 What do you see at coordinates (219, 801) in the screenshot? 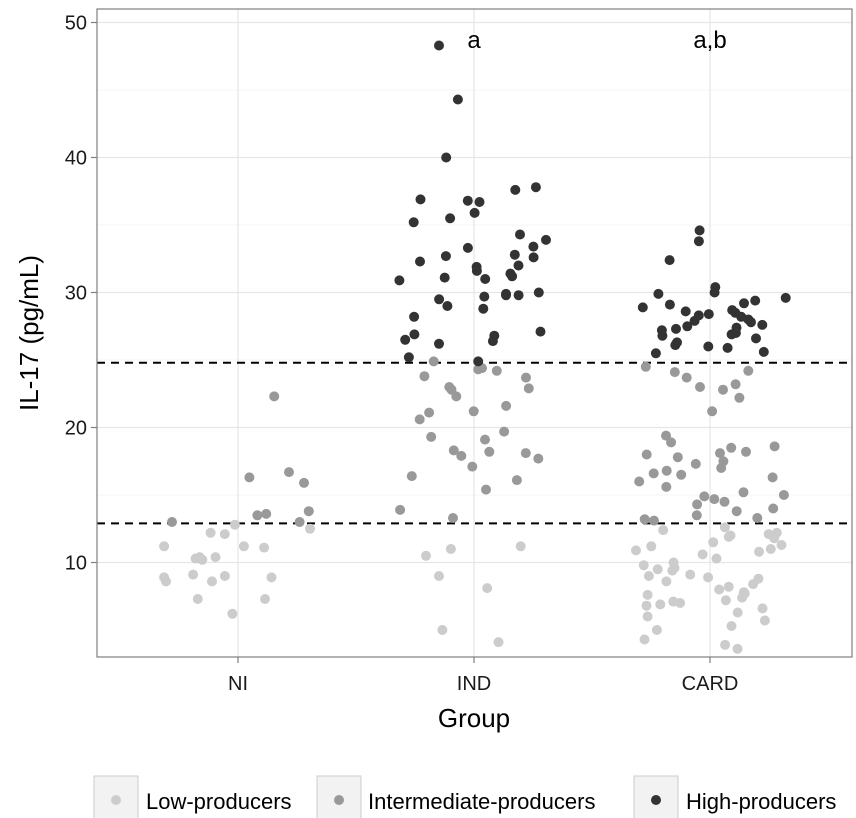
I see `legend-label: Low-producers` at bounding box center [219, 801].